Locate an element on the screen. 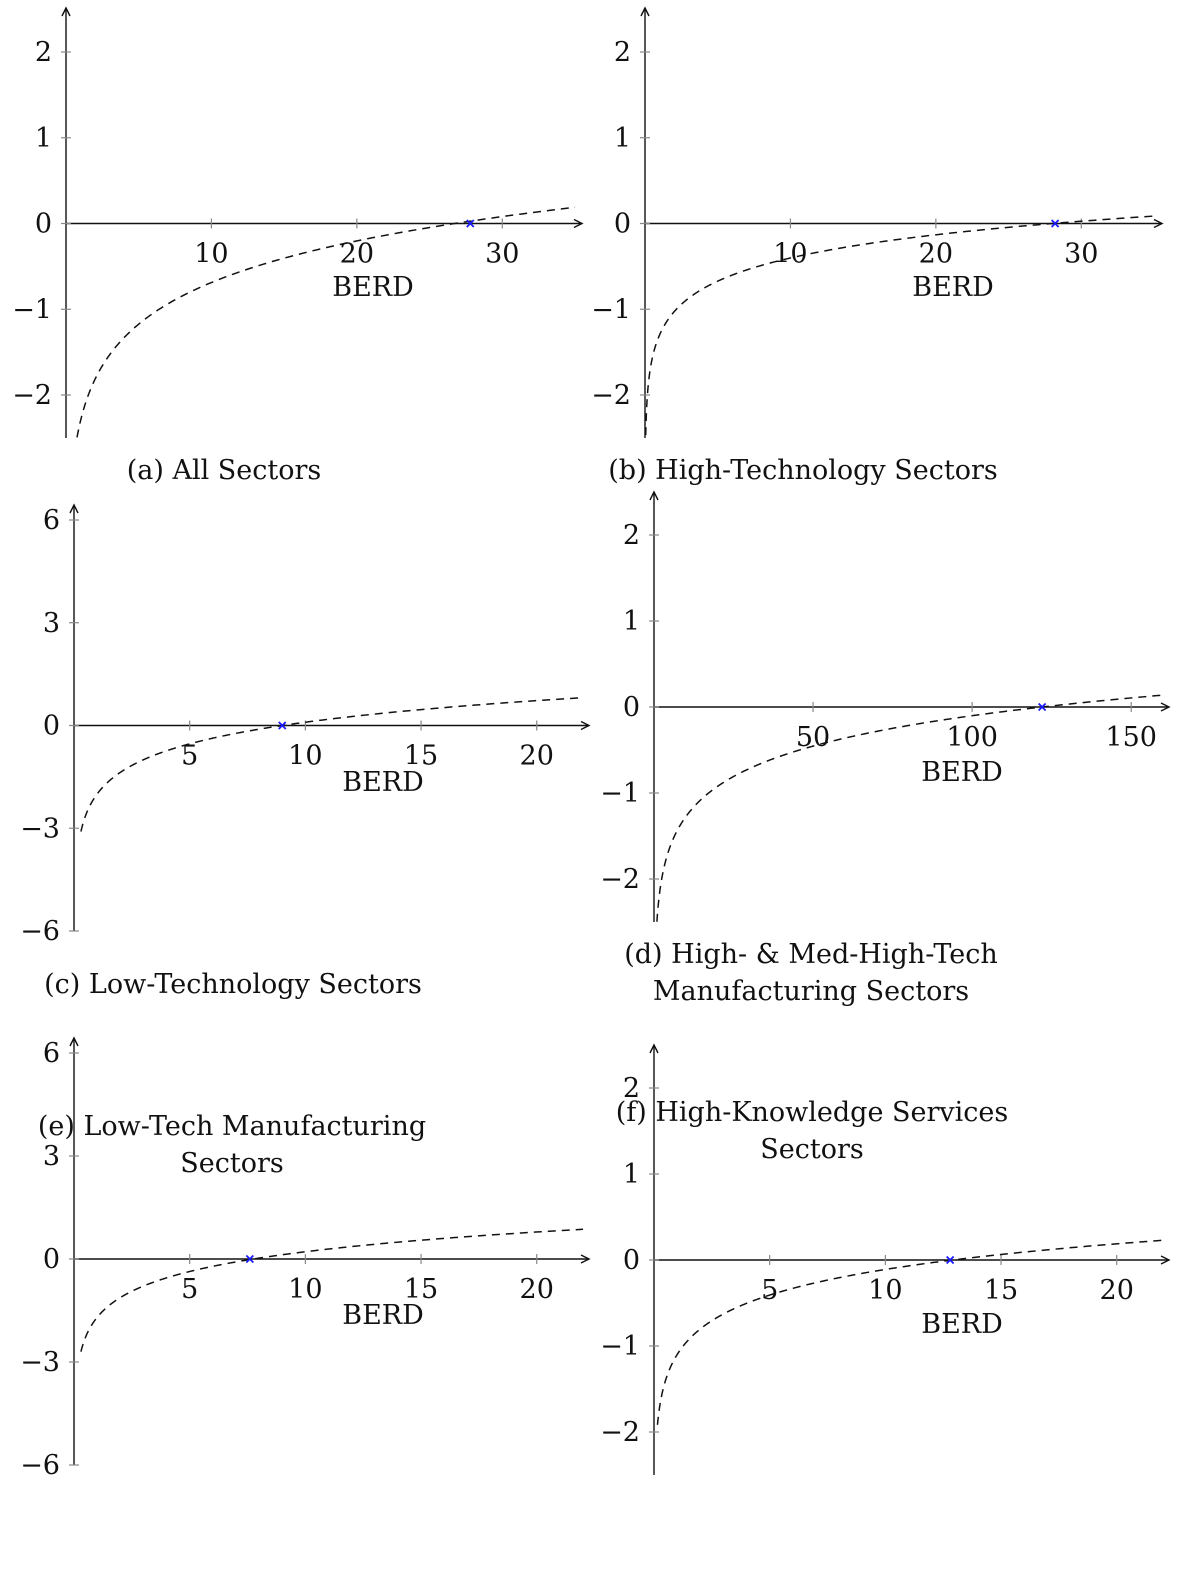 This screenshot has height=1575, width=1186. x-tick-label: 150 is located at coordinates (1131, 737).